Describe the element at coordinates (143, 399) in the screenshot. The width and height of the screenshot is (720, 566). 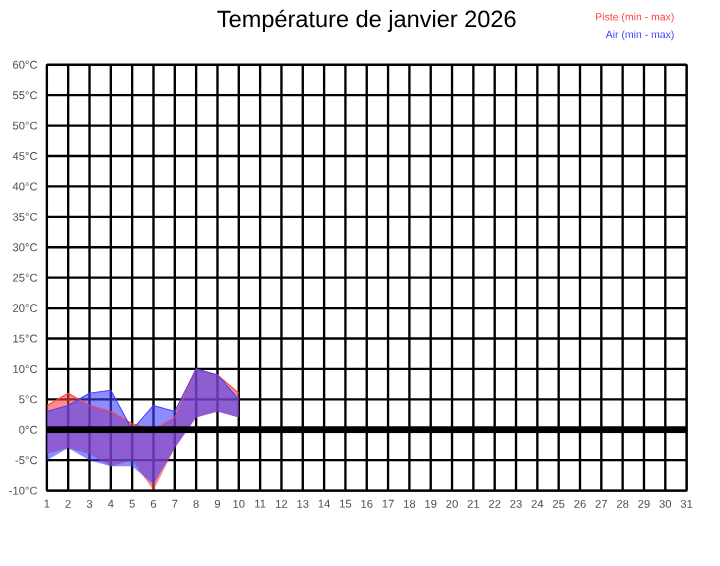
I see `line-series` at that location.